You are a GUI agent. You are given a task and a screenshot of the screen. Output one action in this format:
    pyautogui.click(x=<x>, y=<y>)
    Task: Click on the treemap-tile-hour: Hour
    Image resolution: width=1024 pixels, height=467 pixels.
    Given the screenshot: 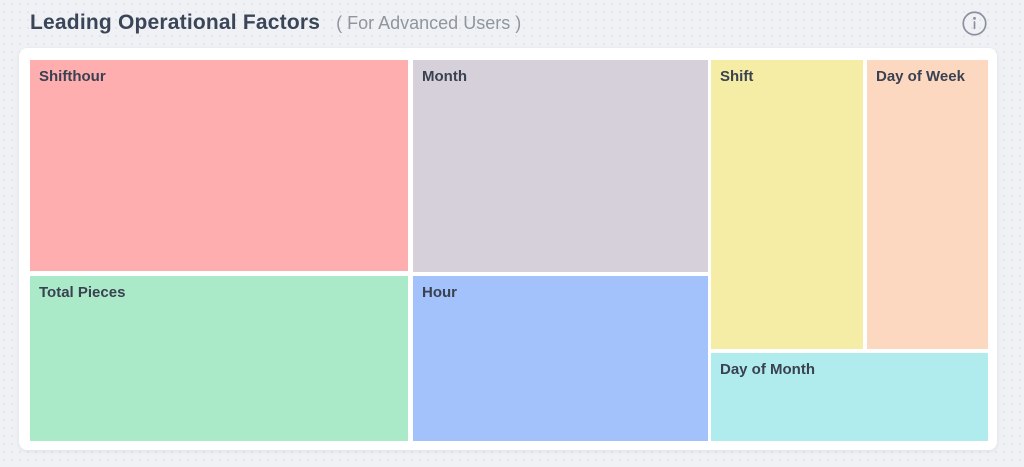 What is the action you would take?
    pyautogui.click(x=560, y=358)
    